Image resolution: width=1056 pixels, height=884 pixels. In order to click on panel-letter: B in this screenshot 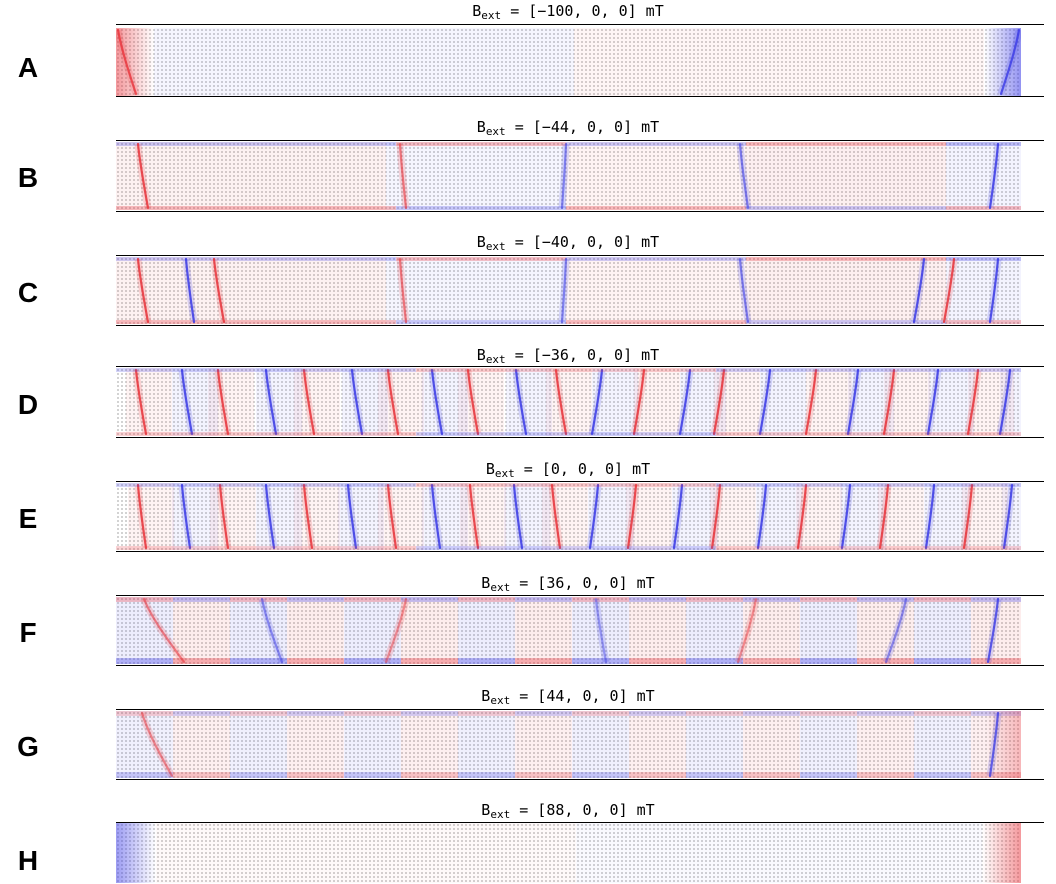, I will do `click(28, 177)`.